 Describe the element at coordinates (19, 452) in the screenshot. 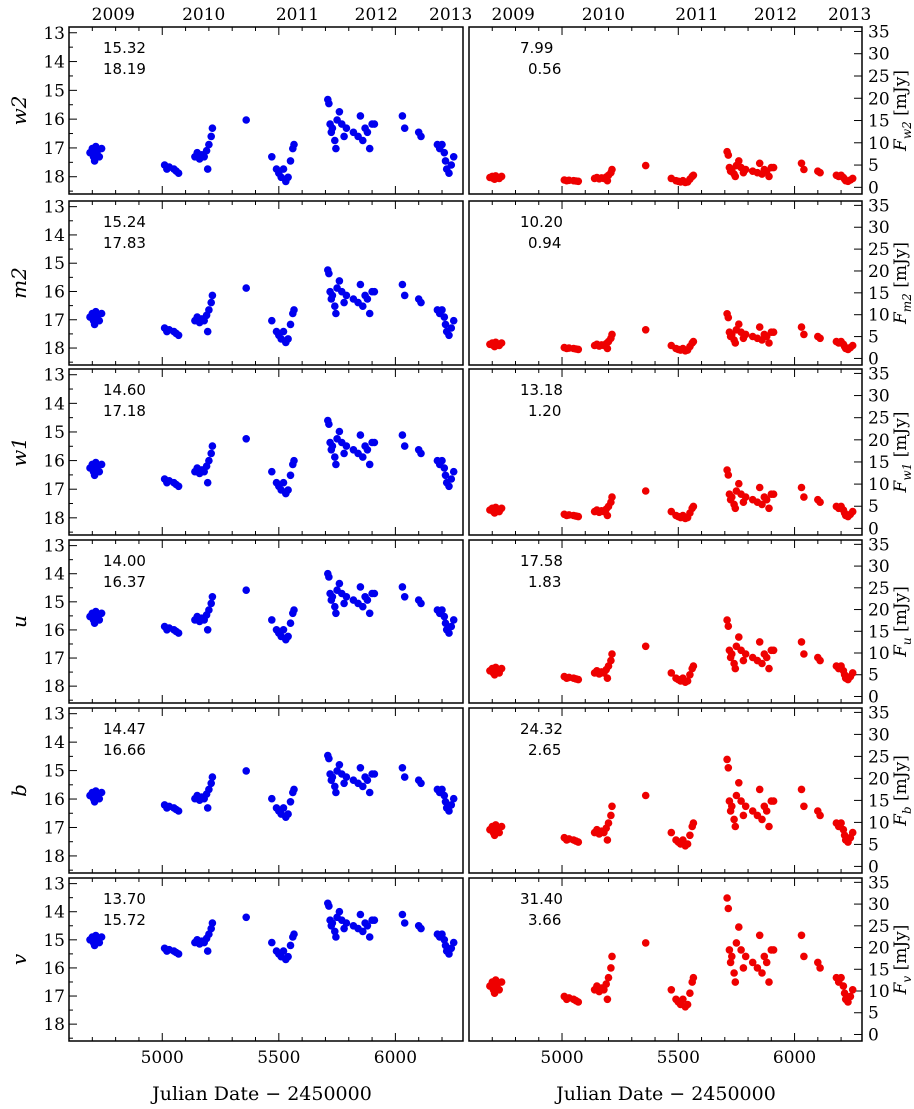

I see `magnitude-axis-label: w1` at that location.